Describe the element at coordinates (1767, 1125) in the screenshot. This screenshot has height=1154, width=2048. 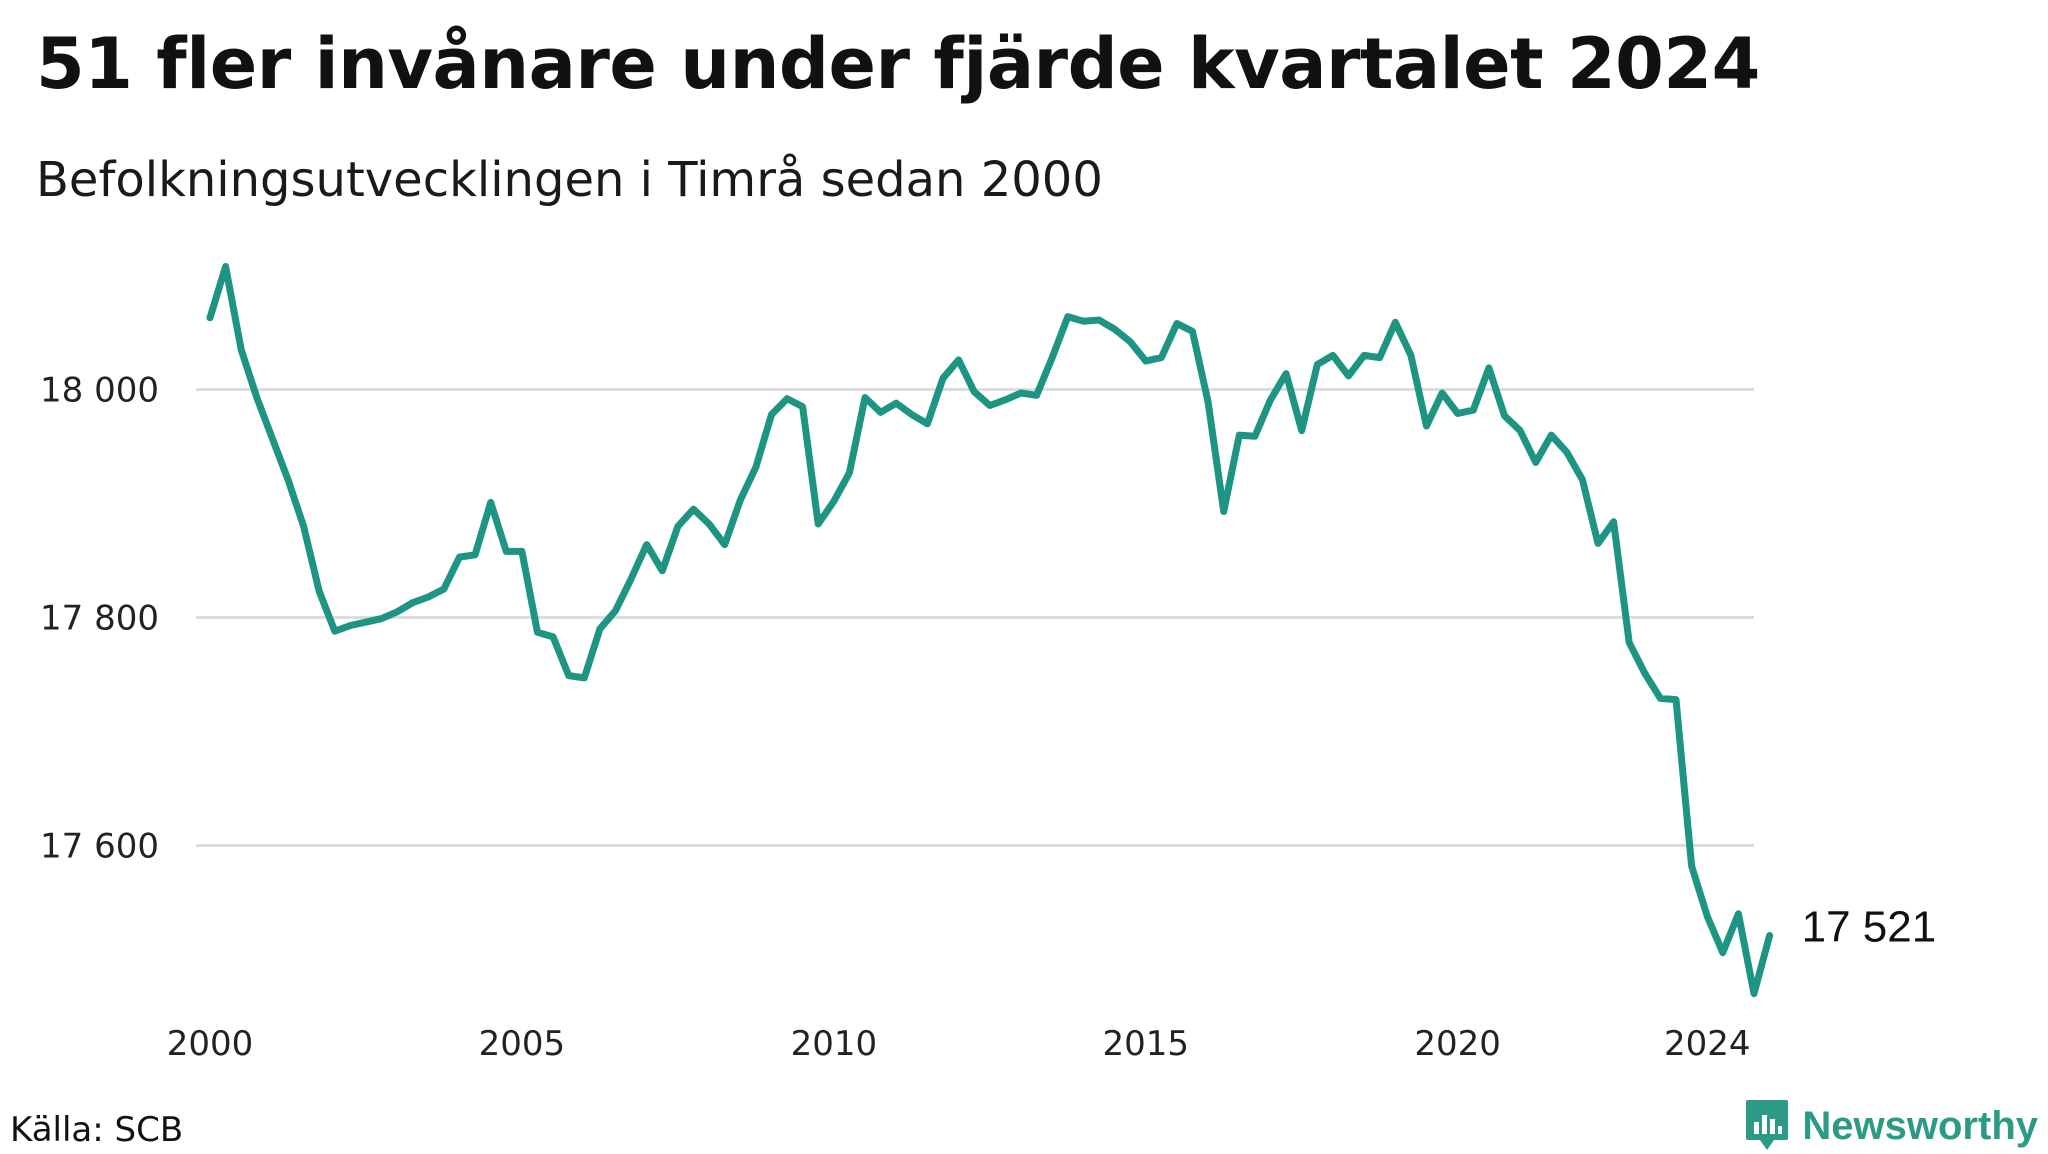
I see `bar-chart-bubble-icon` at that location.